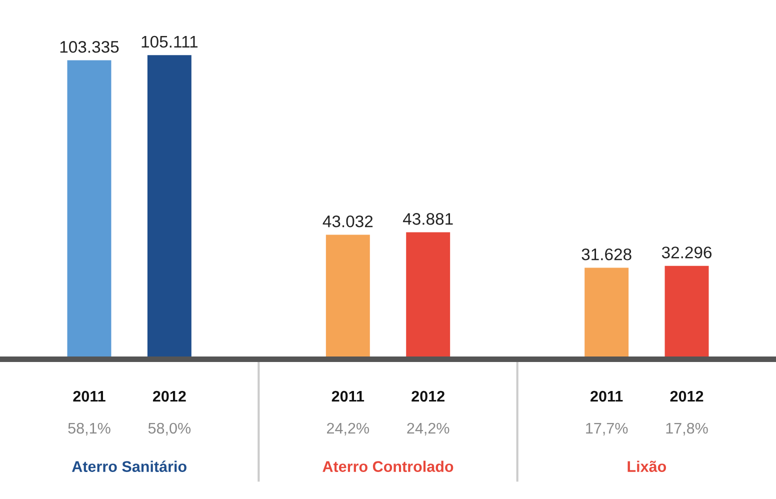 The width and height of the screenshot is (776, 499). I want to click on data-label: 43.881, so click(427, 219).